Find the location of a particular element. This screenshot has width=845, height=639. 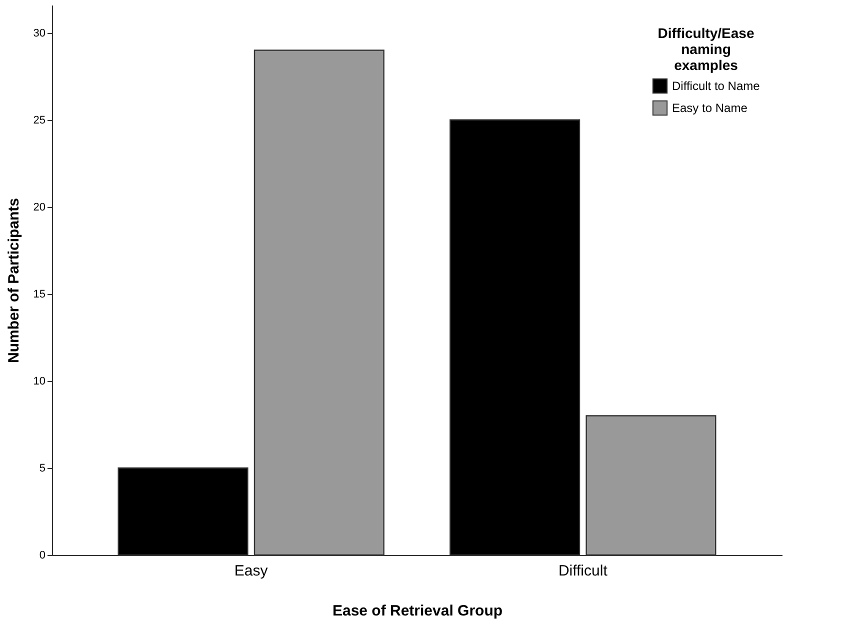

y-tick-label: 30 is located at coordinates (39, 33).